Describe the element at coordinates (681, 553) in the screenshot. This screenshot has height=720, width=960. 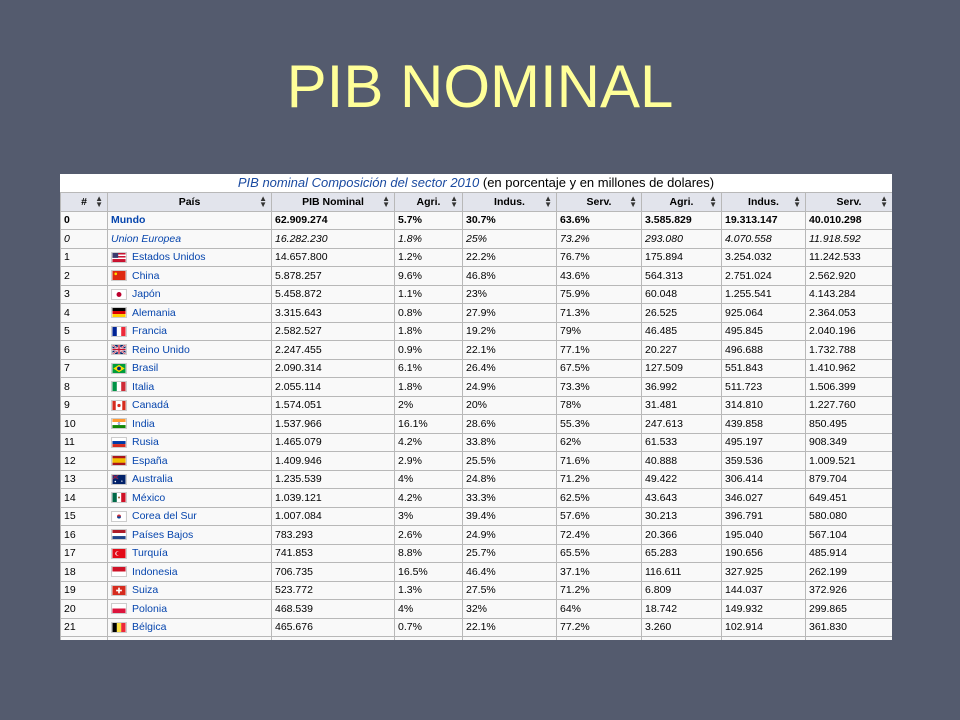
I see `cell-agri: 65.283` at that location.